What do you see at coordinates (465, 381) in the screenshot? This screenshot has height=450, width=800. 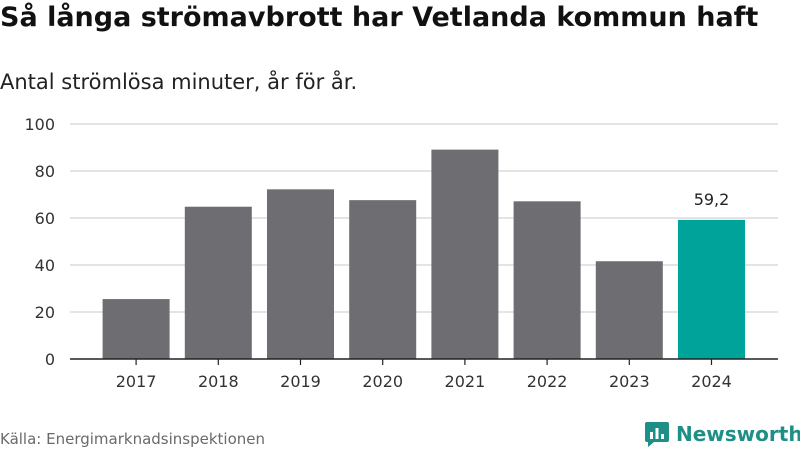 I see `x-tick-label: 2021` at bounding box center [465, 381].